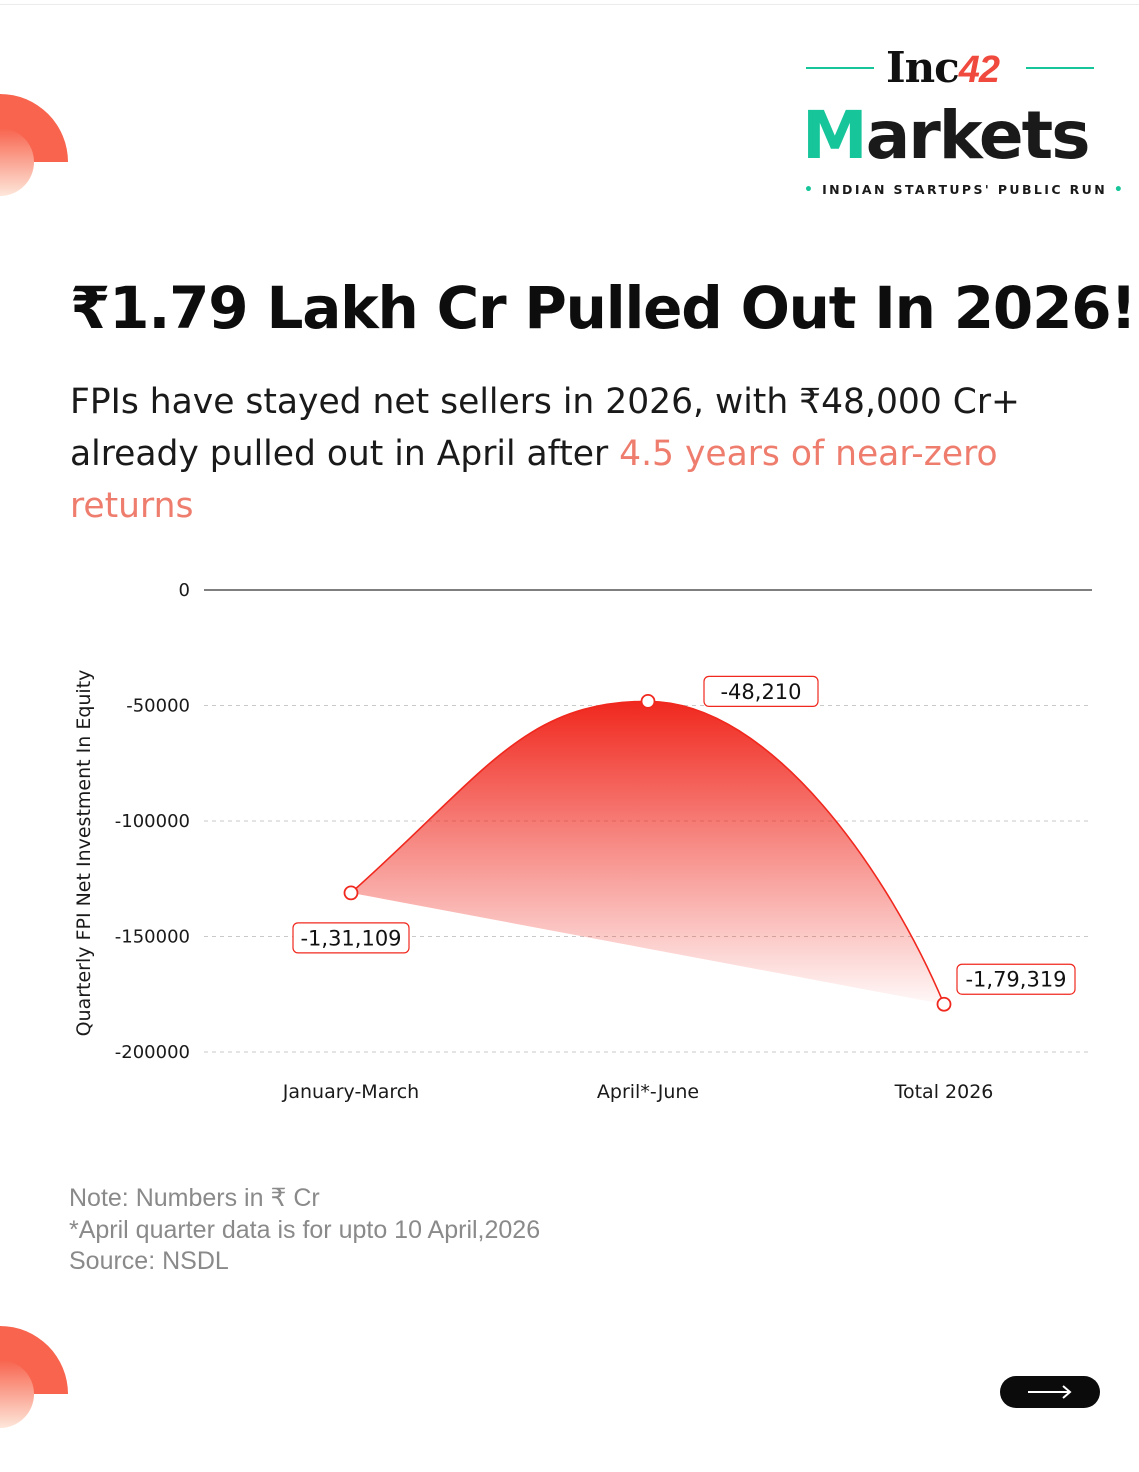 This screenshot has width=1139, height=1472. Describe the element at coordinates (194, 1198) in the screenshot. I see `note-units: Note: Numbers in ₹ Cr` at that location.